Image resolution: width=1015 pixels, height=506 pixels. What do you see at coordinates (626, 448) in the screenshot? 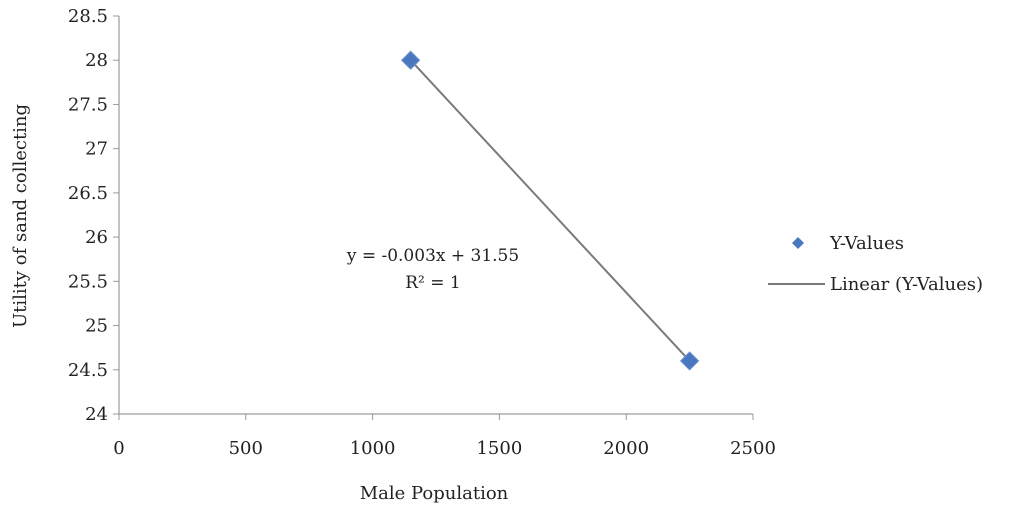
I see `x-tick-label: 2000` at bounding box center [626, 448].